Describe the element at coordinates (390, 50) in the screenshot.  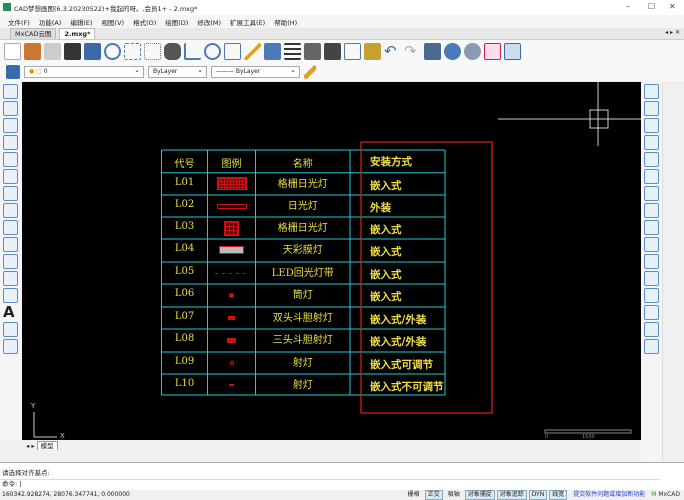
I see `undo-icon: ↶` at that location.